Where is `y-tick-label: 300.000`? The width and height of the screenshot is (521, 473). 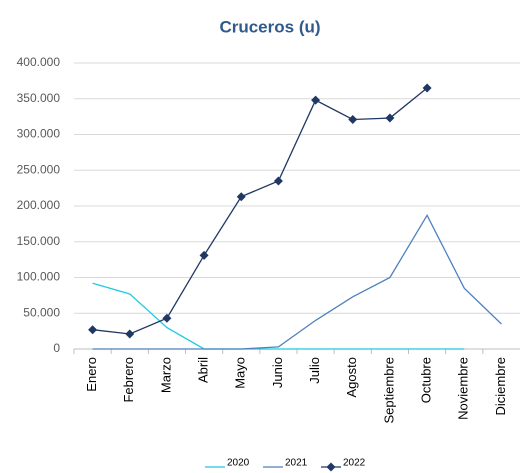 y-tick-label: 300.000 is located at coordinates (39, 134).